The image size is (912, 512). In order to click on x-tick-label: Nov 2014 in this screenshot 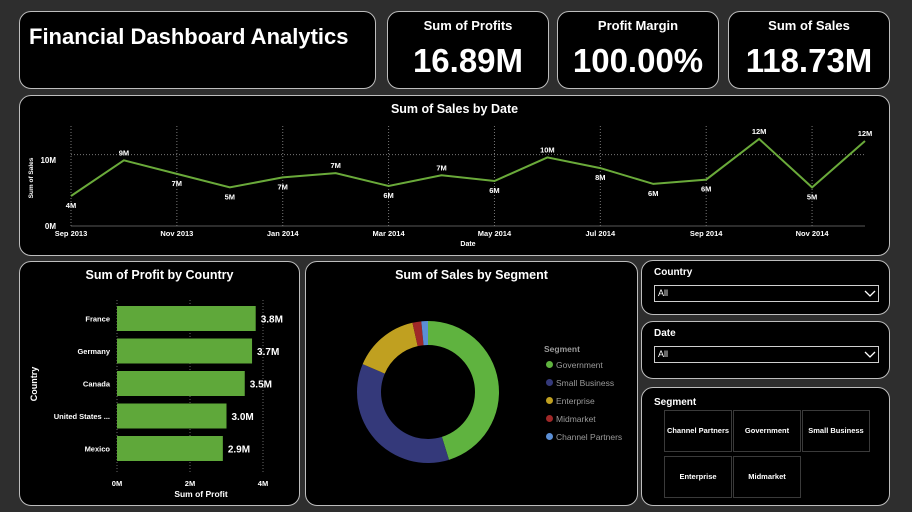, I will do `click(813, 233)`.